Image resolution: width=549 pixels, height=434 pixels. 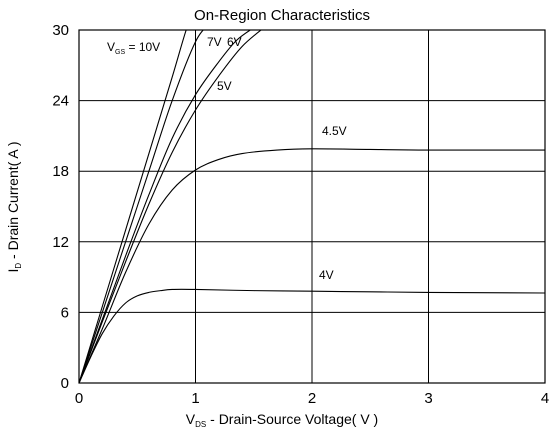 What do you see at coordinates (60, 30) in the screenshot?
I see `y-tick-label-30: 30` at bounding box center [60, 30].